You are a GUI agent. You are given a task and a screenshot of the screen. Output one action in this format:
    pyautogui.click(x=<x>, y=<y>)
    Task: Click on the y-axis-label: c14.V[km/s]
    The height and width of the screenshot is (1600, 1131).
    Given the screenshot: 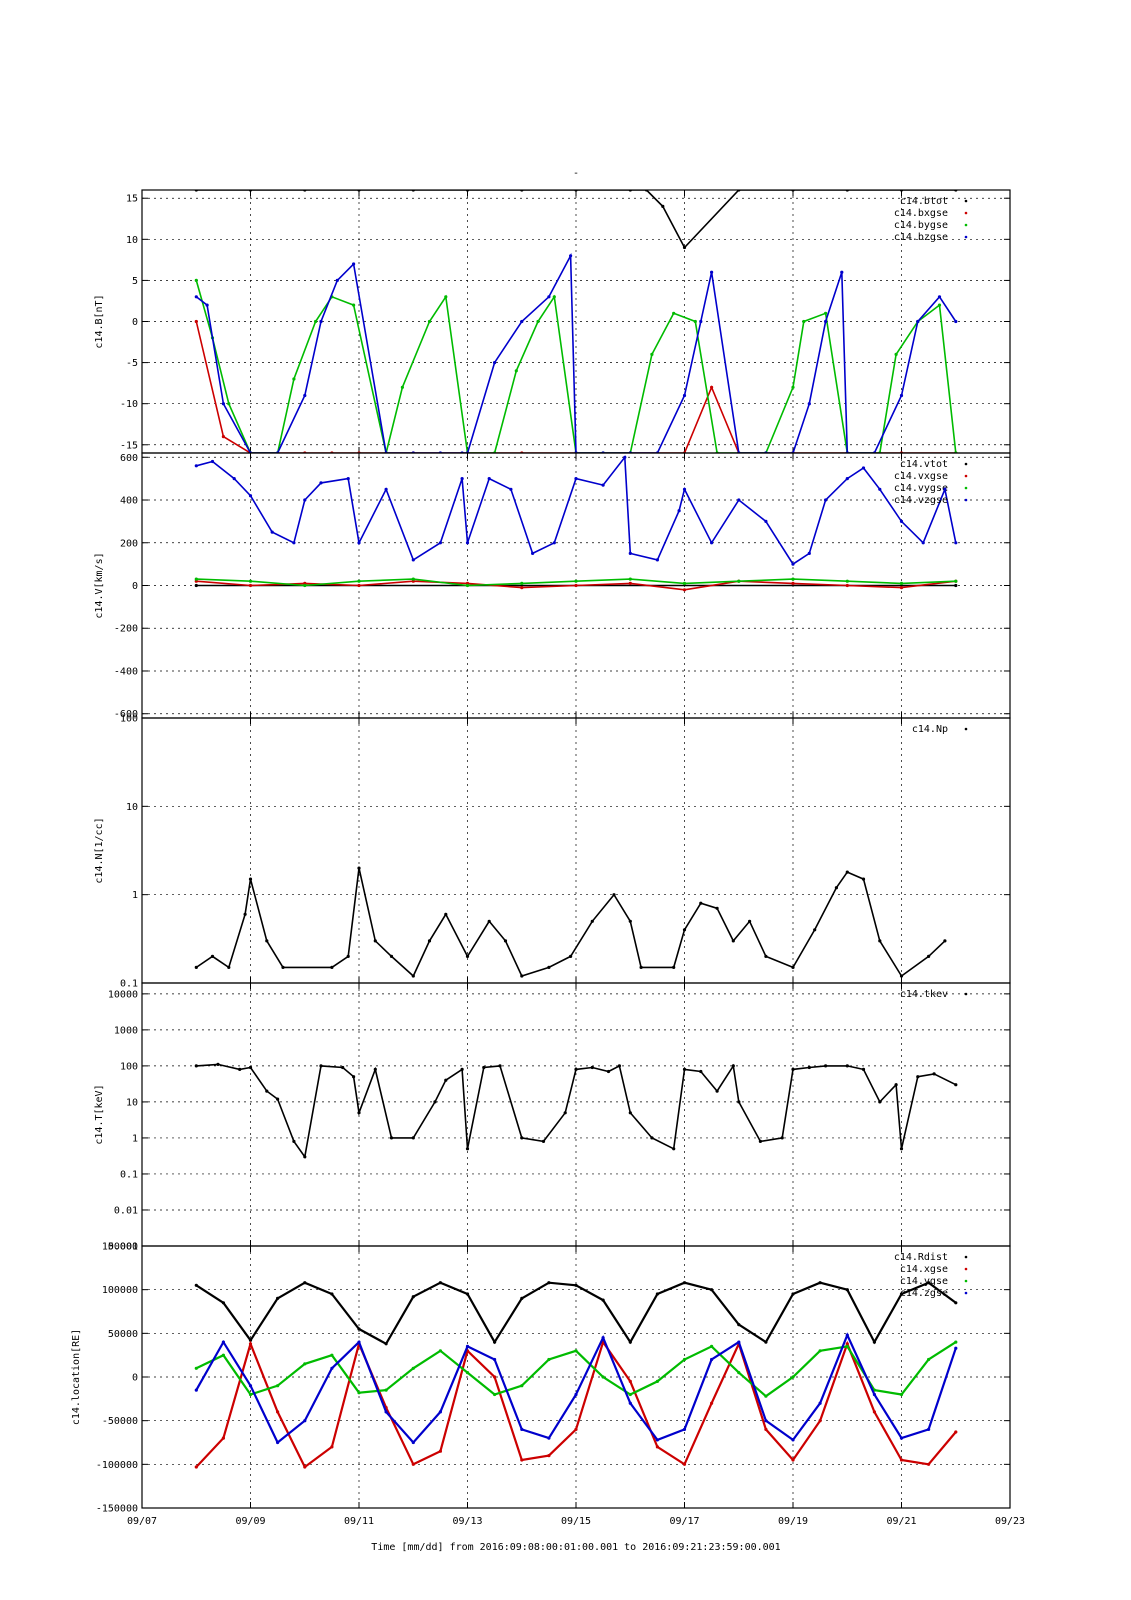 What is the action you would take?
    pyautogui.click(x=99, y=585)
    